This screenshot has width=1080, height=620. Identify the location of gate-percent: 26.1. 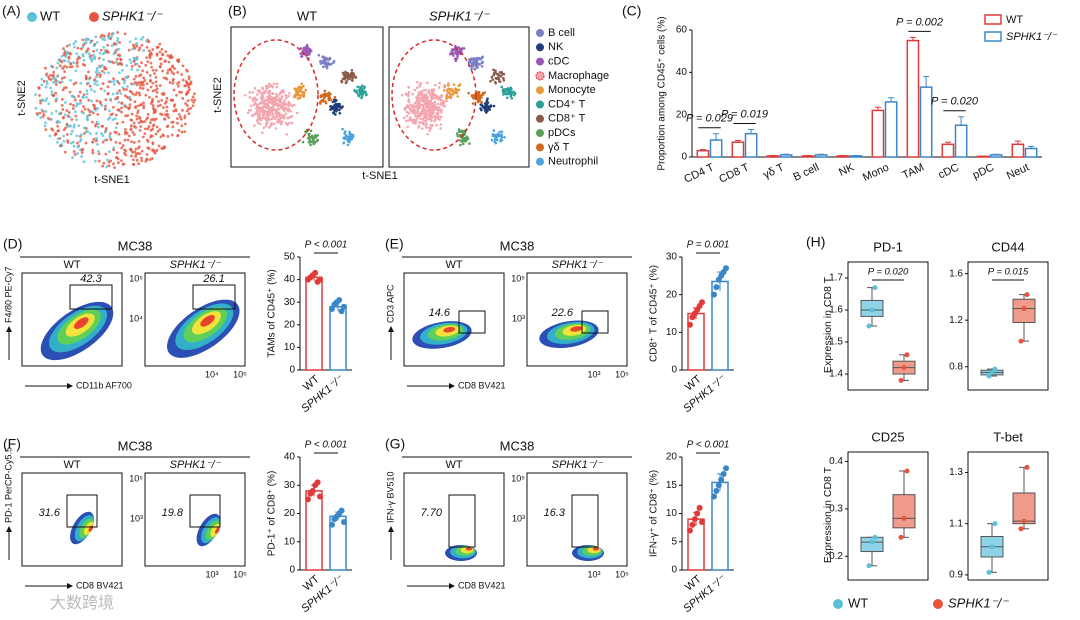
(213, 279).